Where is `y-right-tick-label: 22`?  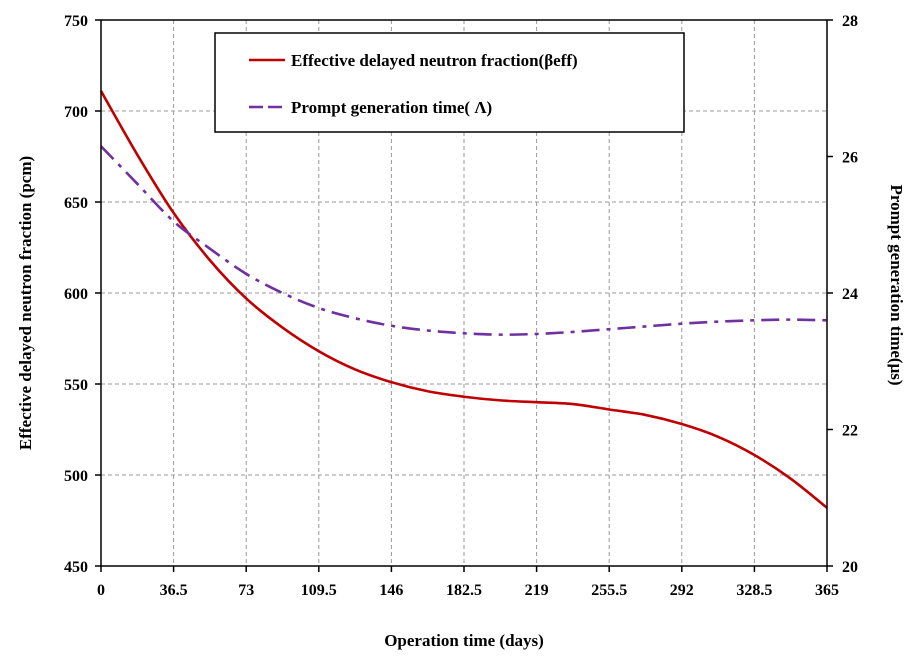 y-right-tick-label: 22 is located at coordinates (850, 431).